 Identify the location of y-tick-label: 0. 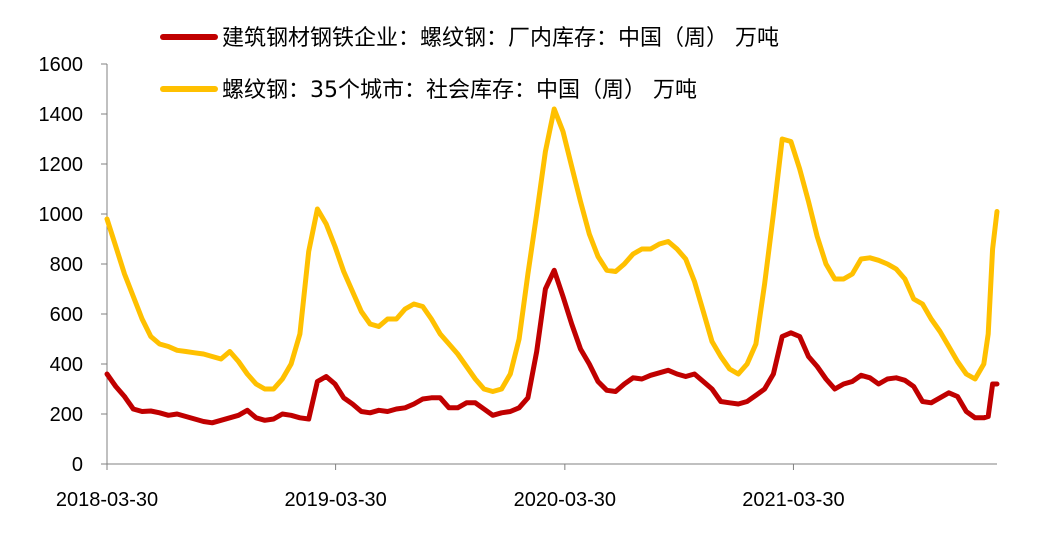
(77, 465).